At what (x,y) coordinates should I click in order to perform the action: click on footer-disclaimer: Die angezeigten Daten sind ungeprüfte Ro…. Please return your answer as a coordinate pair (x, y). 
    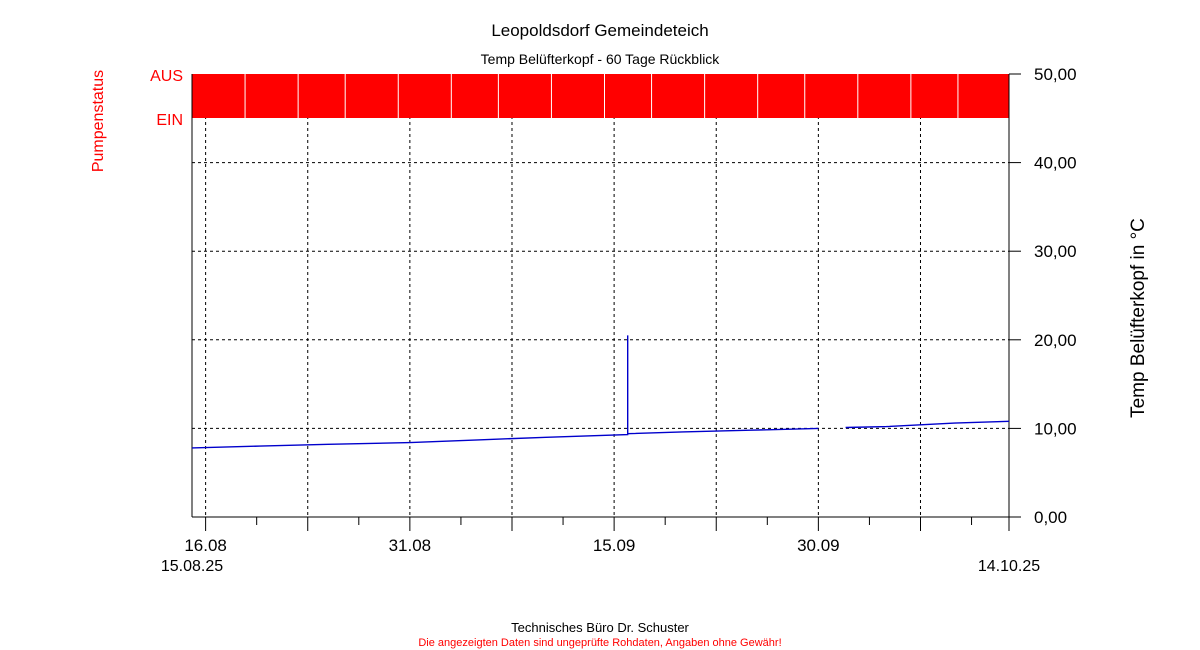
    Looking at the image, I should click on (599, 643).